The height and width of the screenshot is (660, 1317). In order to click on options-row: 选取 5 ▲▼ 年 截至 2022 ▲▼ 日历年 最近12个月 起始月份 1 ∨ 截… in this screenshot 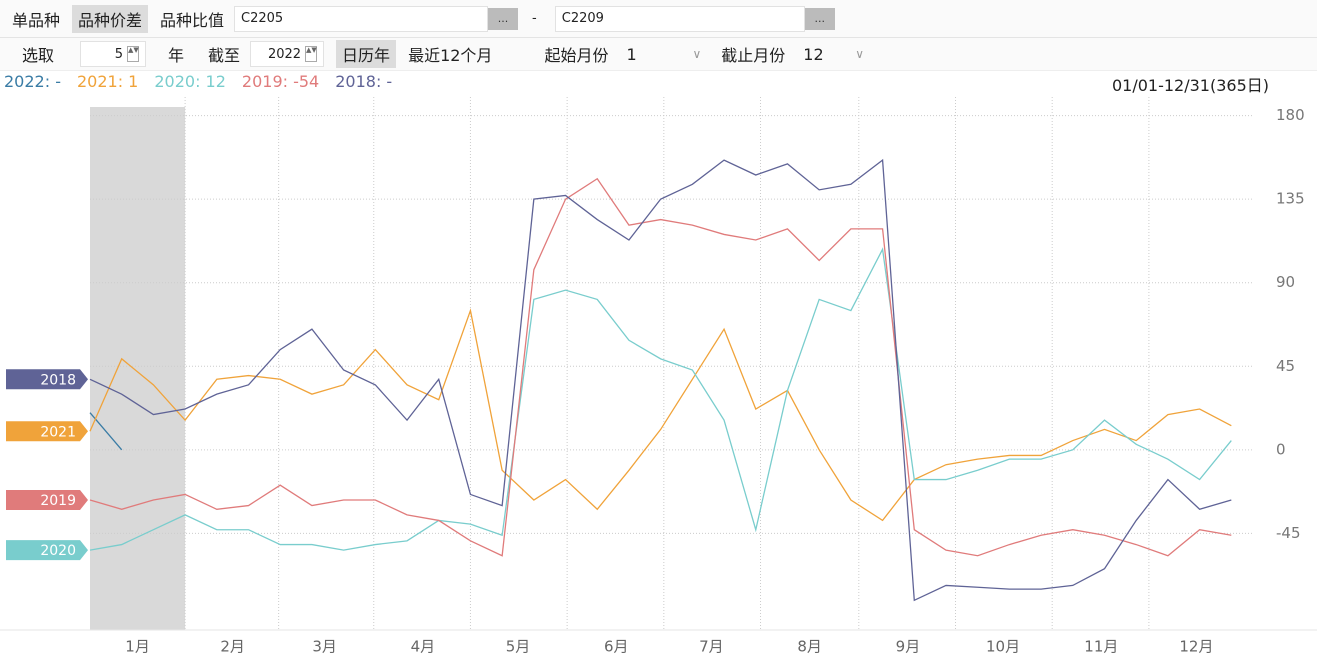, I will do `click(658, 54)`.